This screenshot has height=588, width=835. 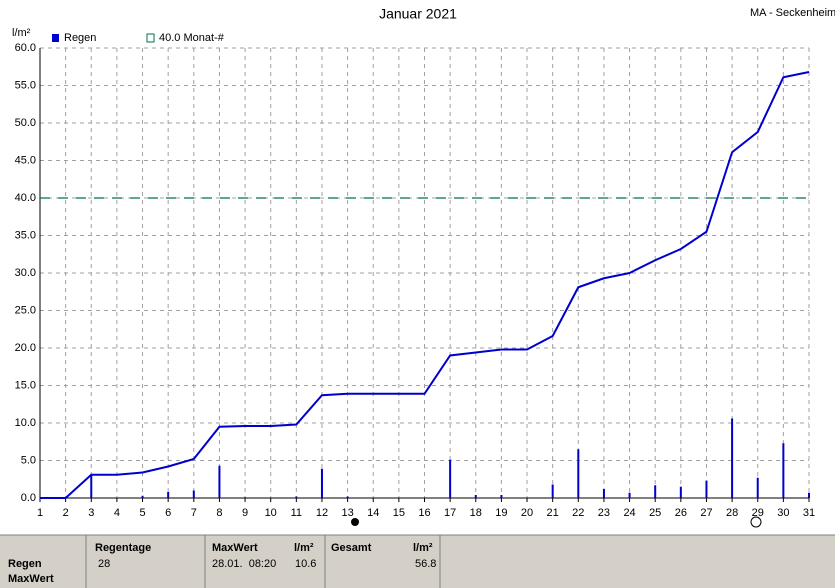 What do you see at coordinates (91, 513) in the screenshot?
I see `x-tick-label: 3` at bounding box center [91, 513].